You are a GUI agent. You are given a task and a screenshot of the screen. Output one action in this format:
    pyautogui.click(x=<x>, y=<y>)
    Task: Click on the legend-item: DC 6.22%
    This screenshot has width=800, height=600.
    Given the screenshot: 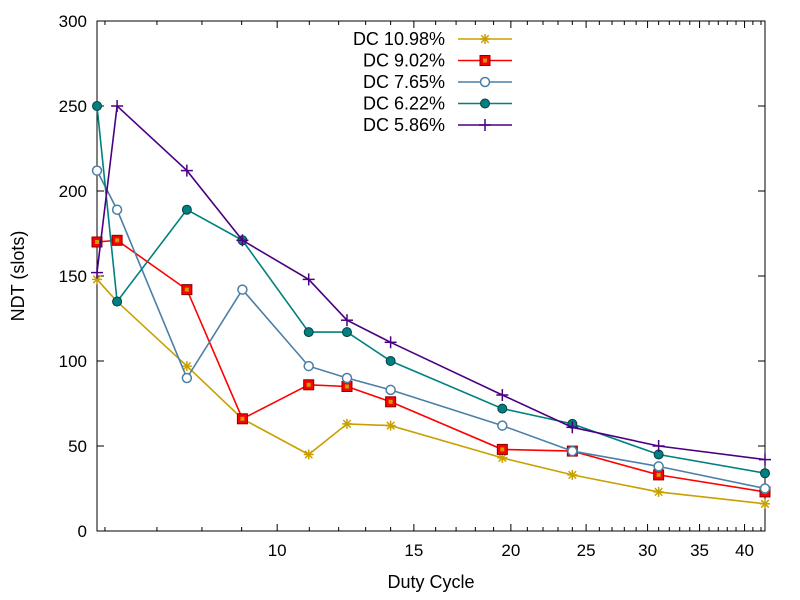 What is the action you would take?
    pyautogui.click(x=437, y=104)
    